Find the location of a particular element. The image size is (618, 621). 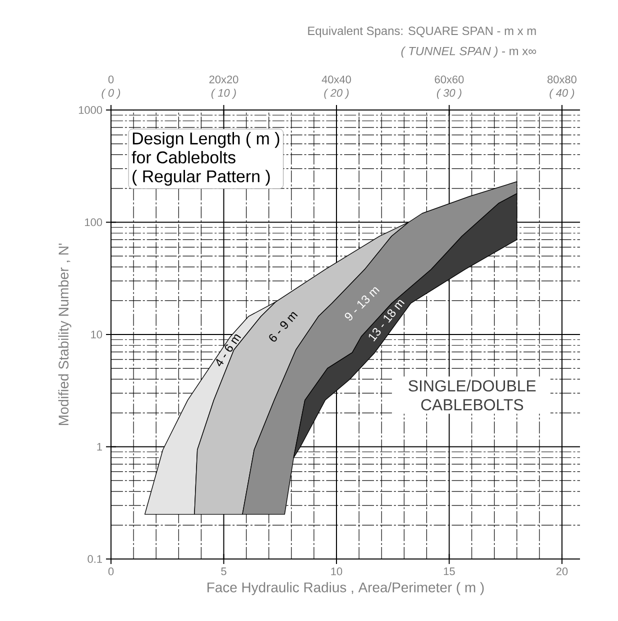

text: ( TUNNEL SPAN ) - m x∞ is located at coordinates (468, 52).